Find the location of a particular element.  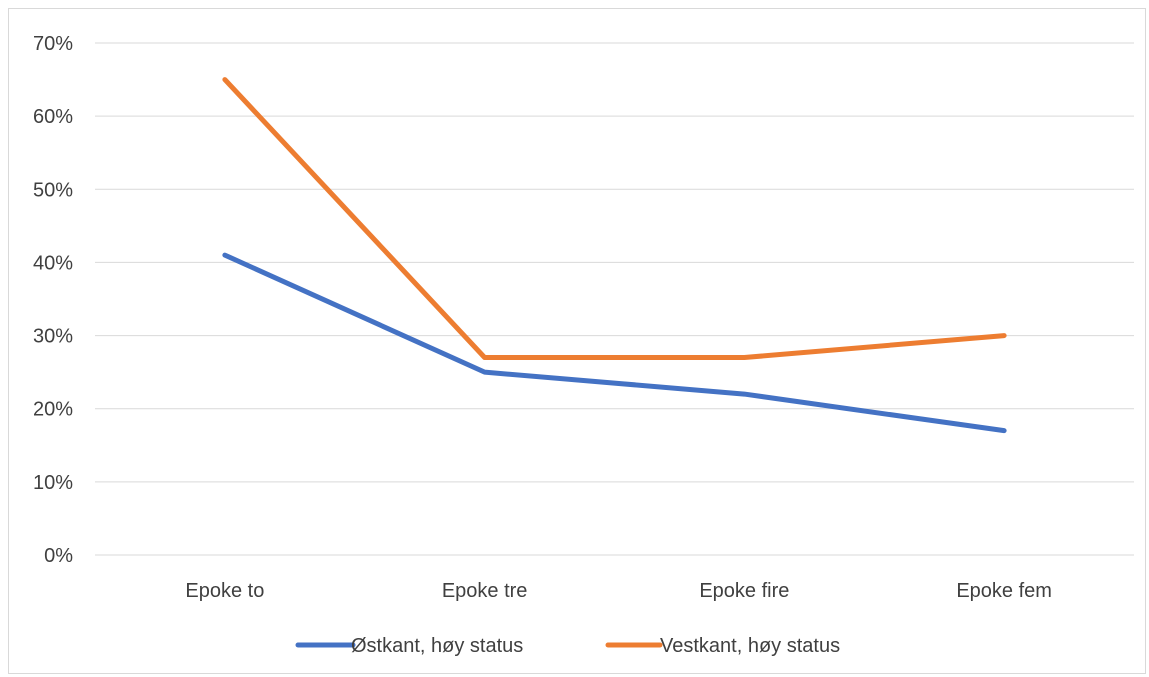

y-tick-label: 30% is located at coordinates (53, 337).